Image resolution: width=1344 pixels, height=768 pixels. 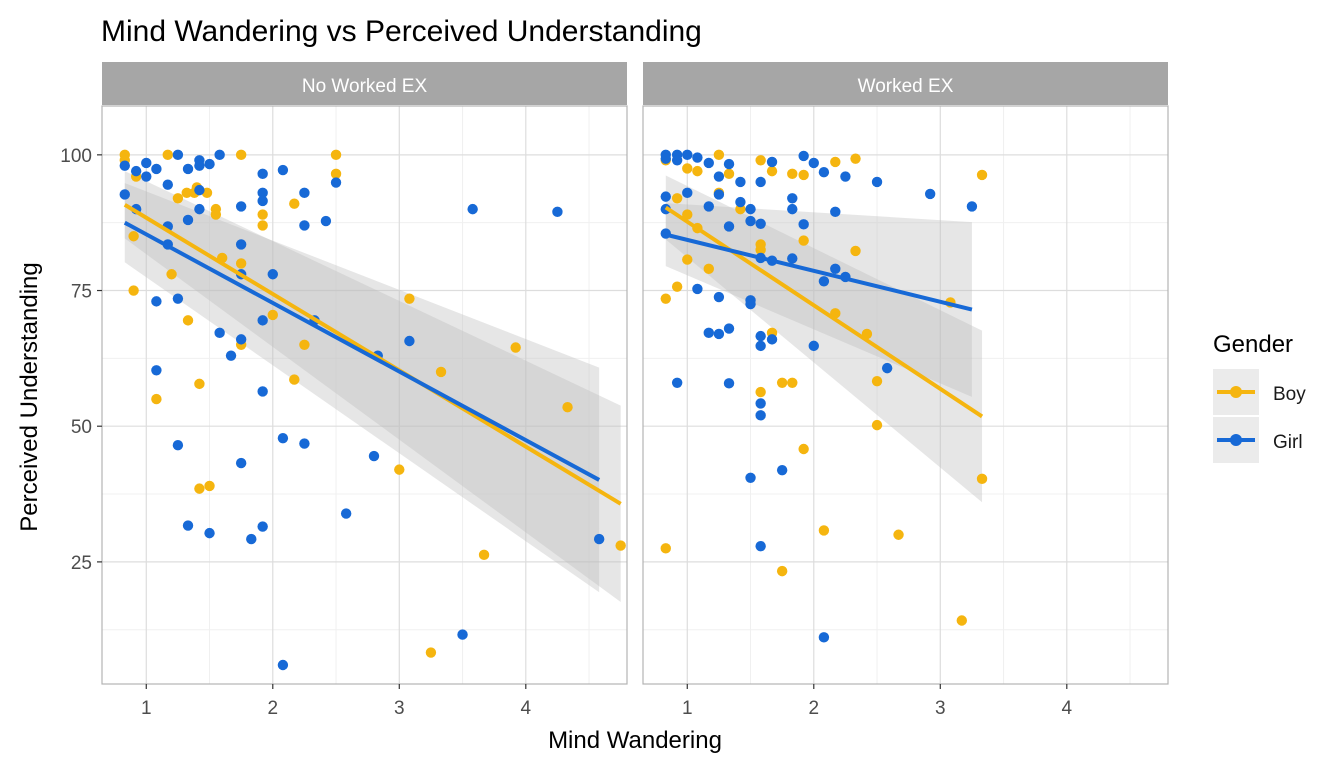 What do you see at coordinates (29, 397) in the screenshot?
I see `y-axis-label: Perceived Understanding` at bounding box center [29, 397].